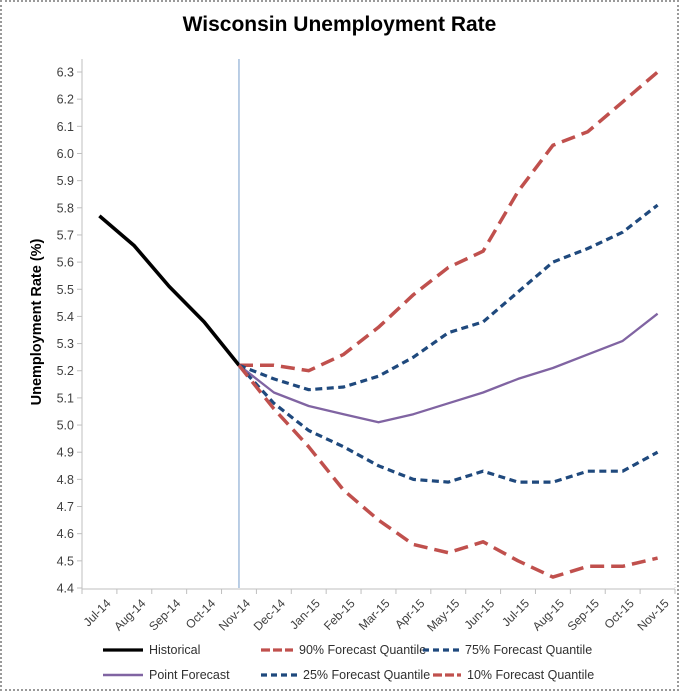 The width and height of the screenshot is (679, 691). Describe the element at coordinates (234, 614) in the screenshot. I see `x-tick-label: Nov-14` at that location.